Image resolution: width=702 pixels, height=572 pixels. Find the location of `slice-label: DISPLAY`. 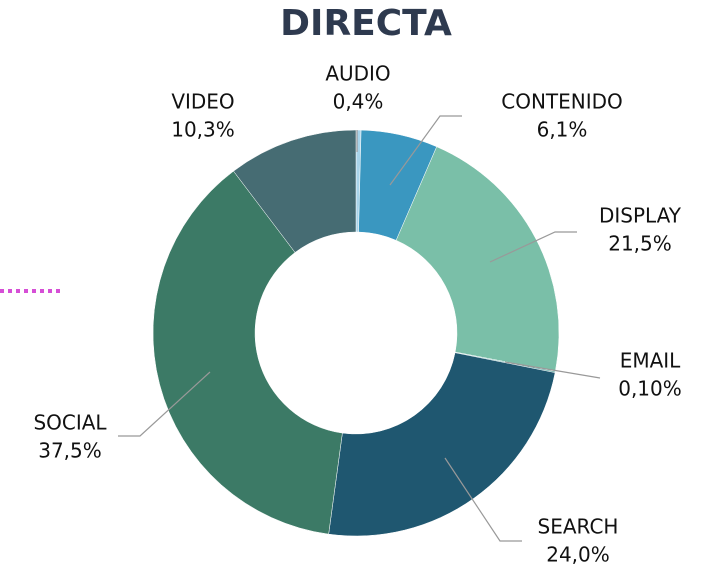

slice-label: DISPLAY is located at coordinates (640, 216).